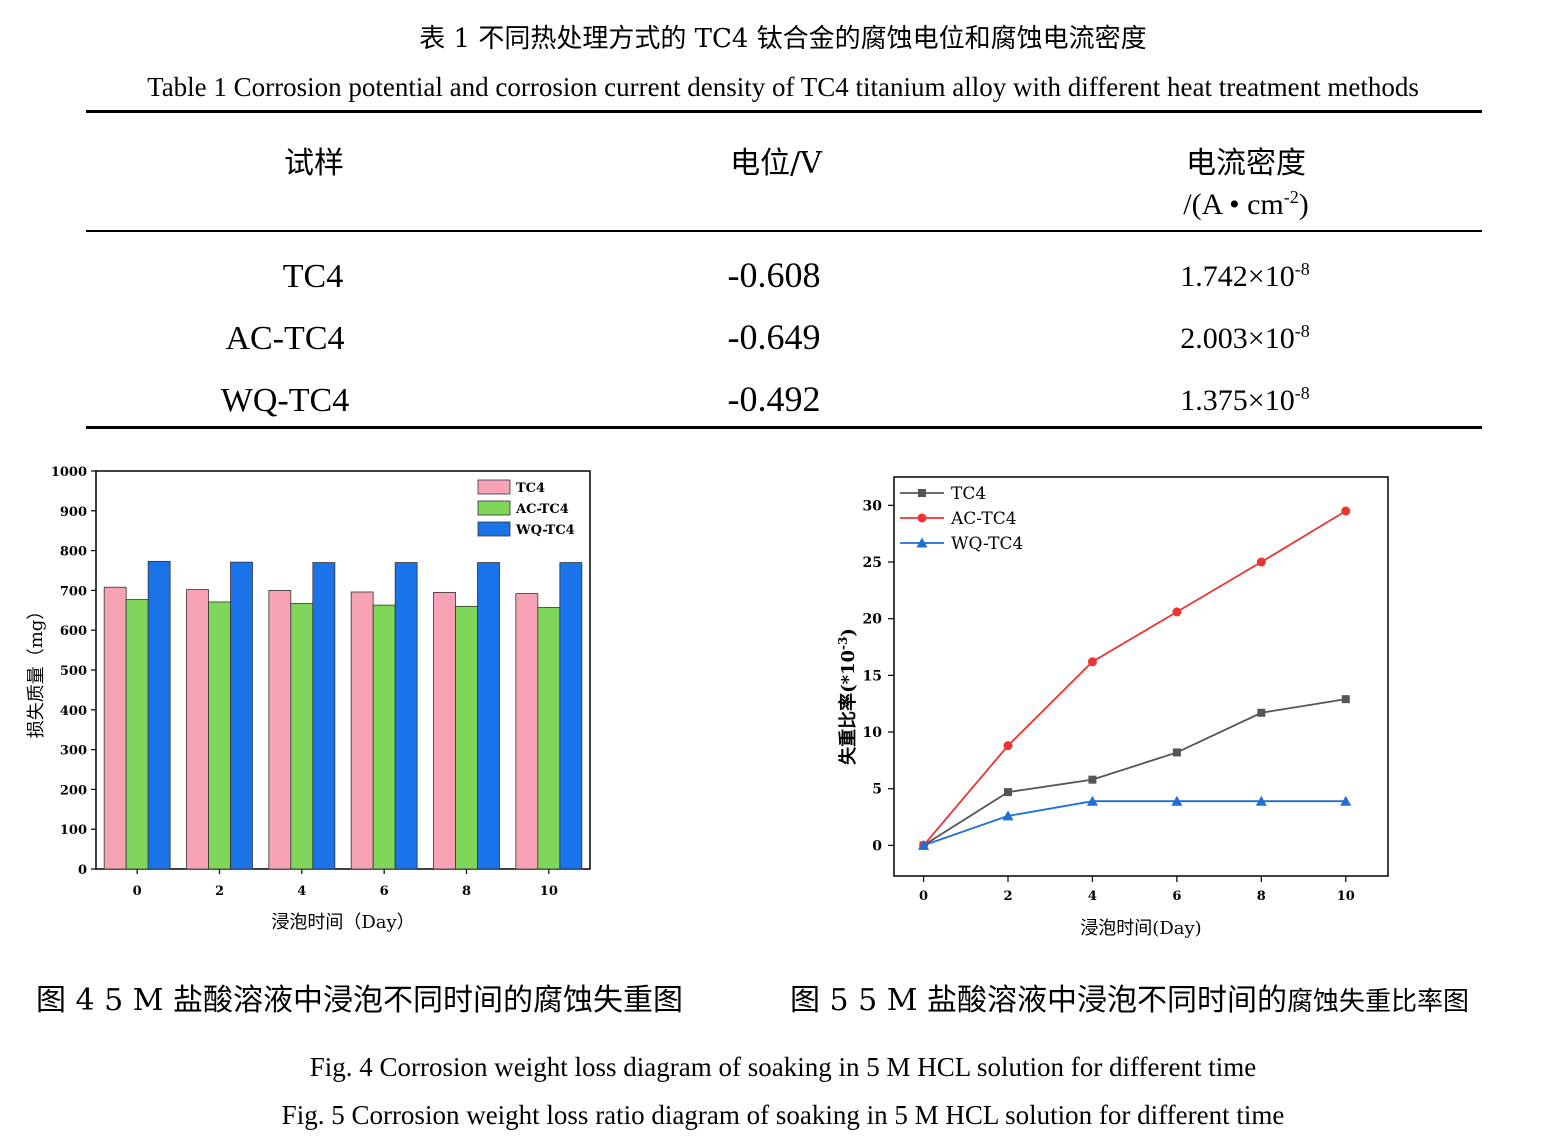 This screenshot has height=1142, width=1566. What do you see at coordinates (69, 472) in the screenshot?
I see `bar-y-tick-label: 1000` at bounding box center [69, 472].